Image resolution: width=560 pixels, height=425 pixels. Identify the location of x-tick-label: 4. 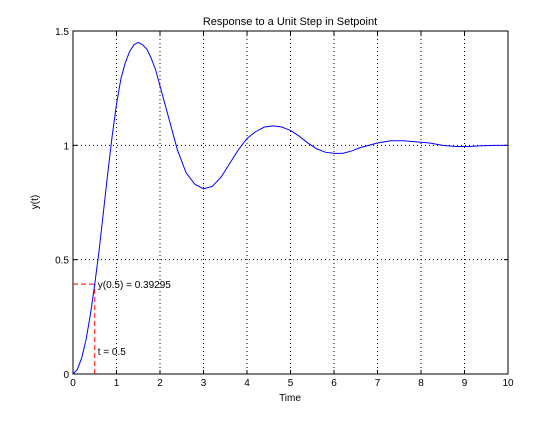
(247, 383).